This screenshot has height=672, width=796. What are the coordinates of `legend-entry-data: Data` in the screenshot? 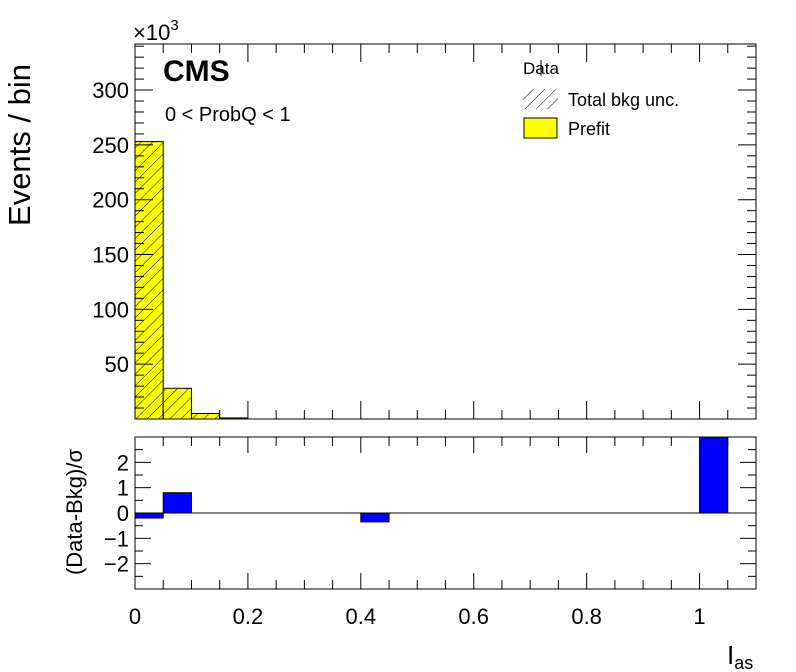 It's located at (541, 68).